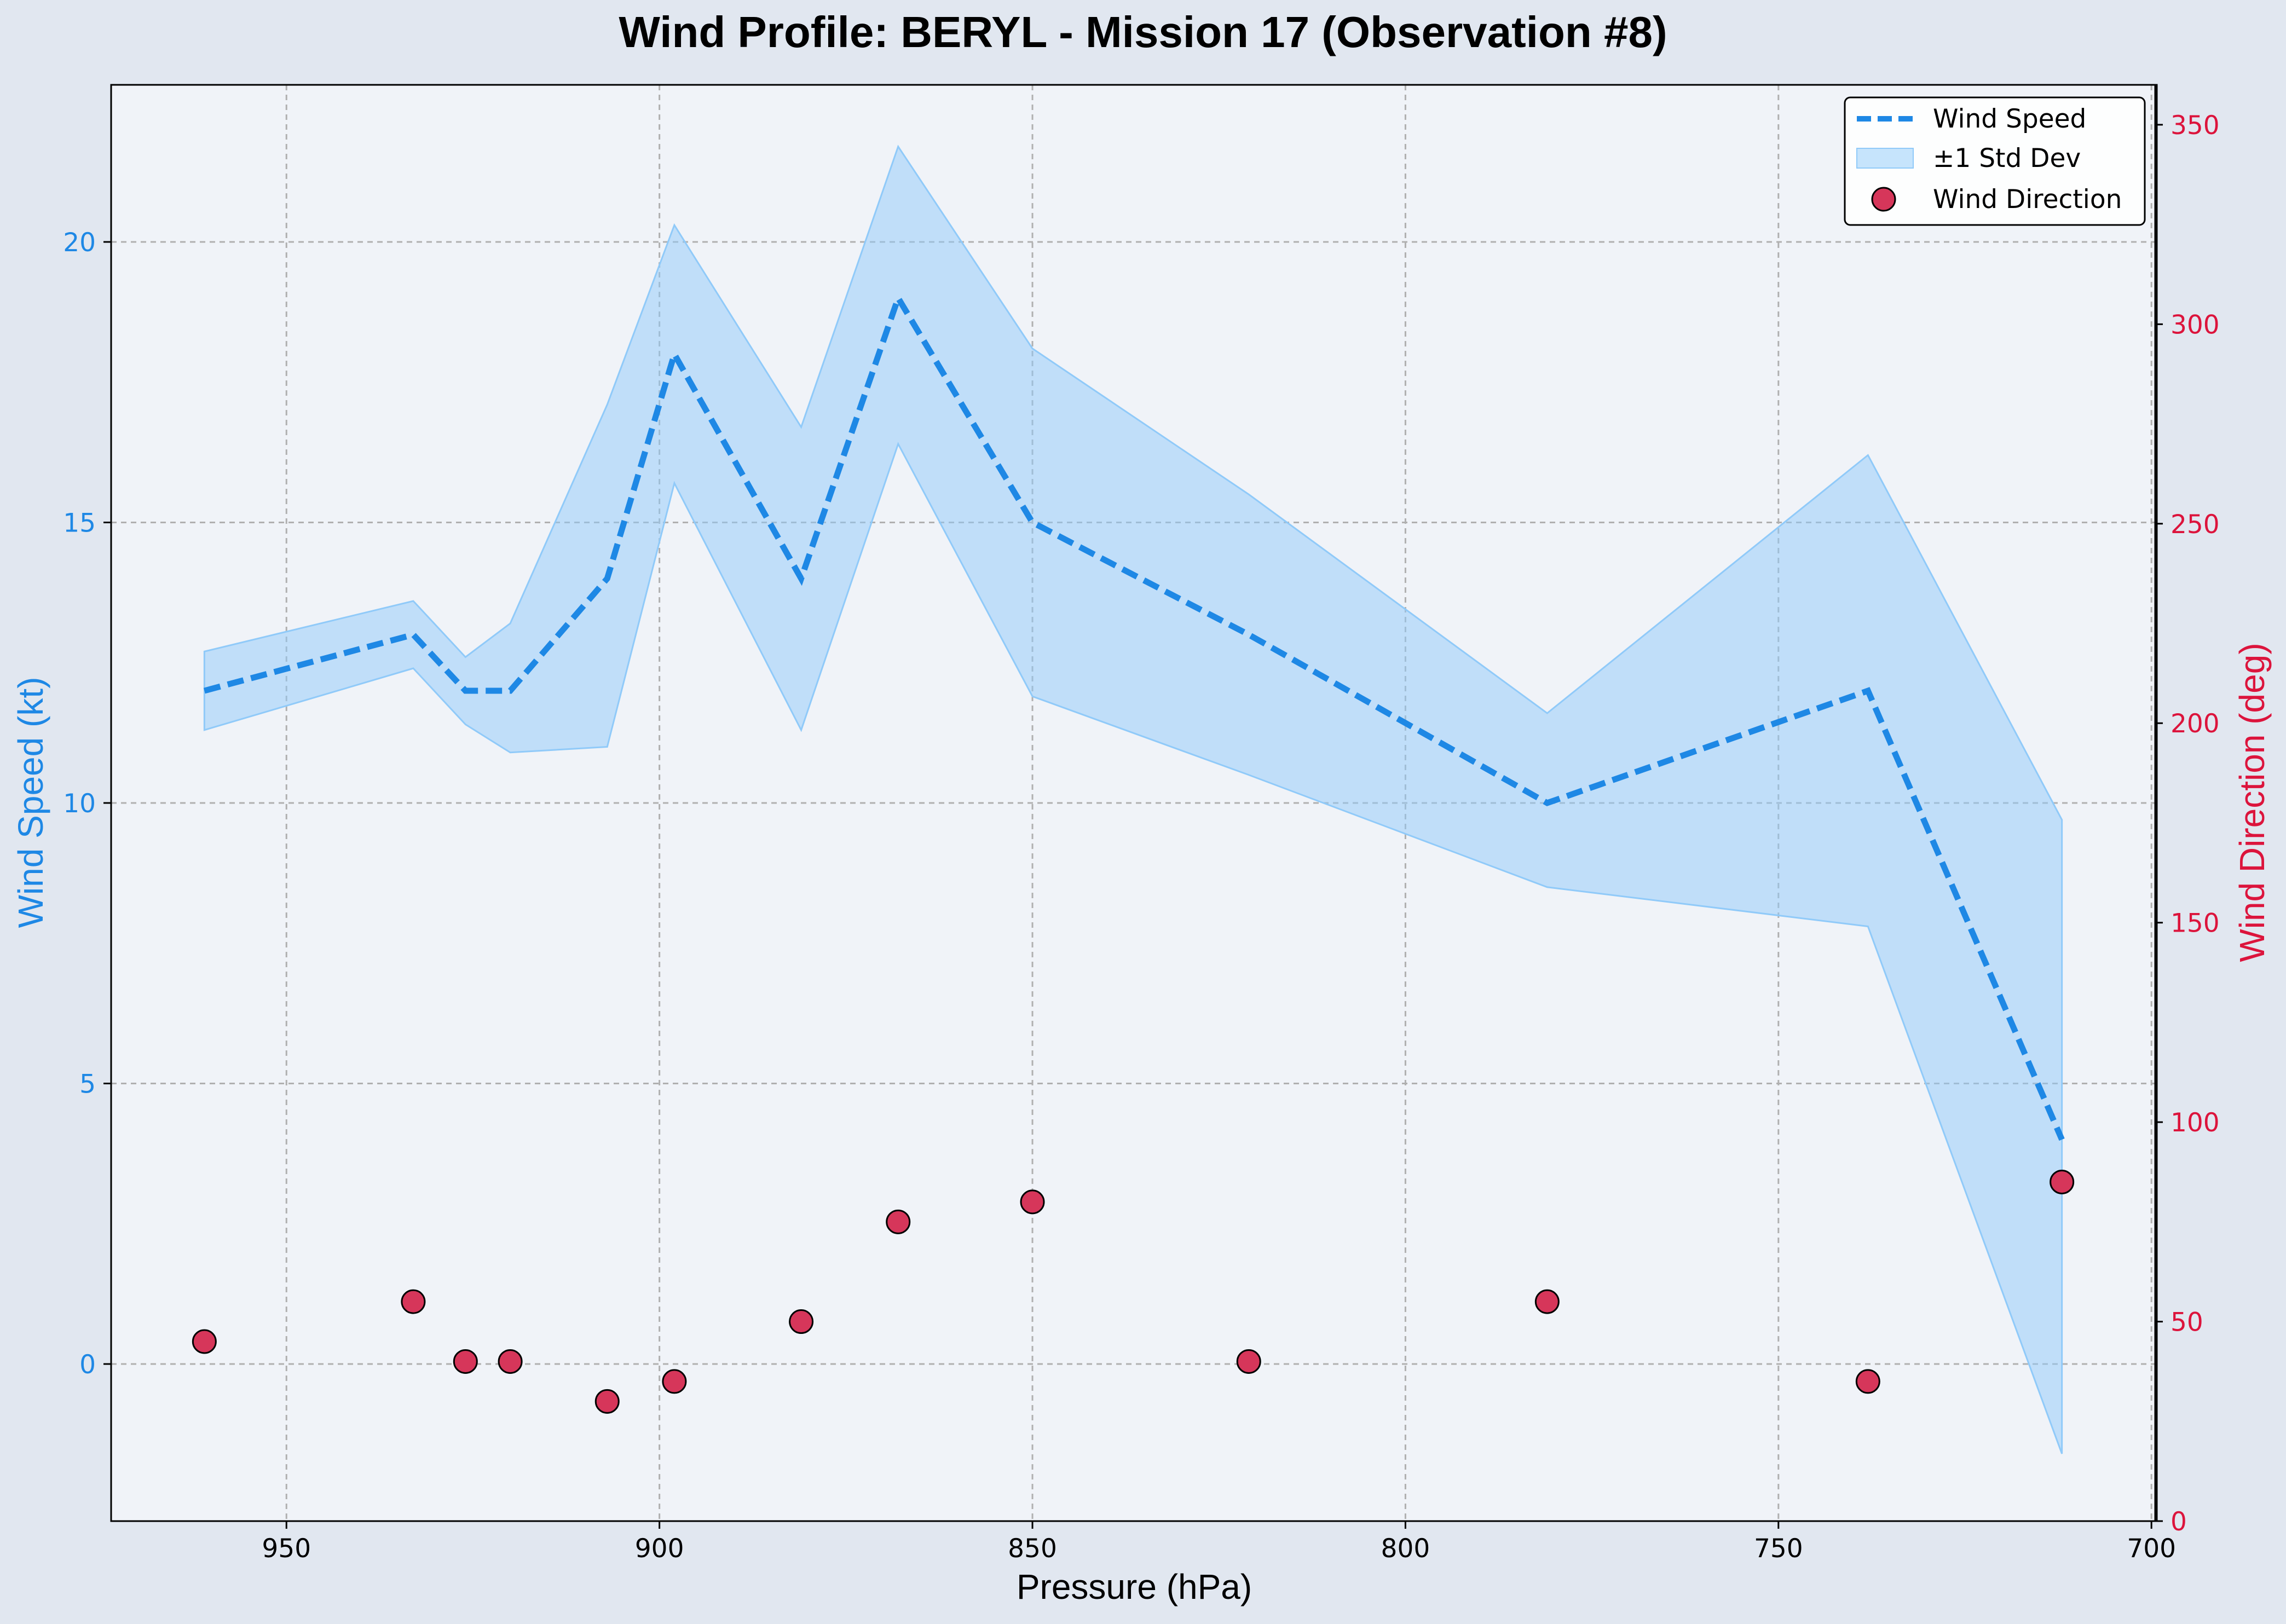 The width and height of the screenshot is (2286, 1624). I want to click on y2-tick-label: 0, so click(2178, 1522).